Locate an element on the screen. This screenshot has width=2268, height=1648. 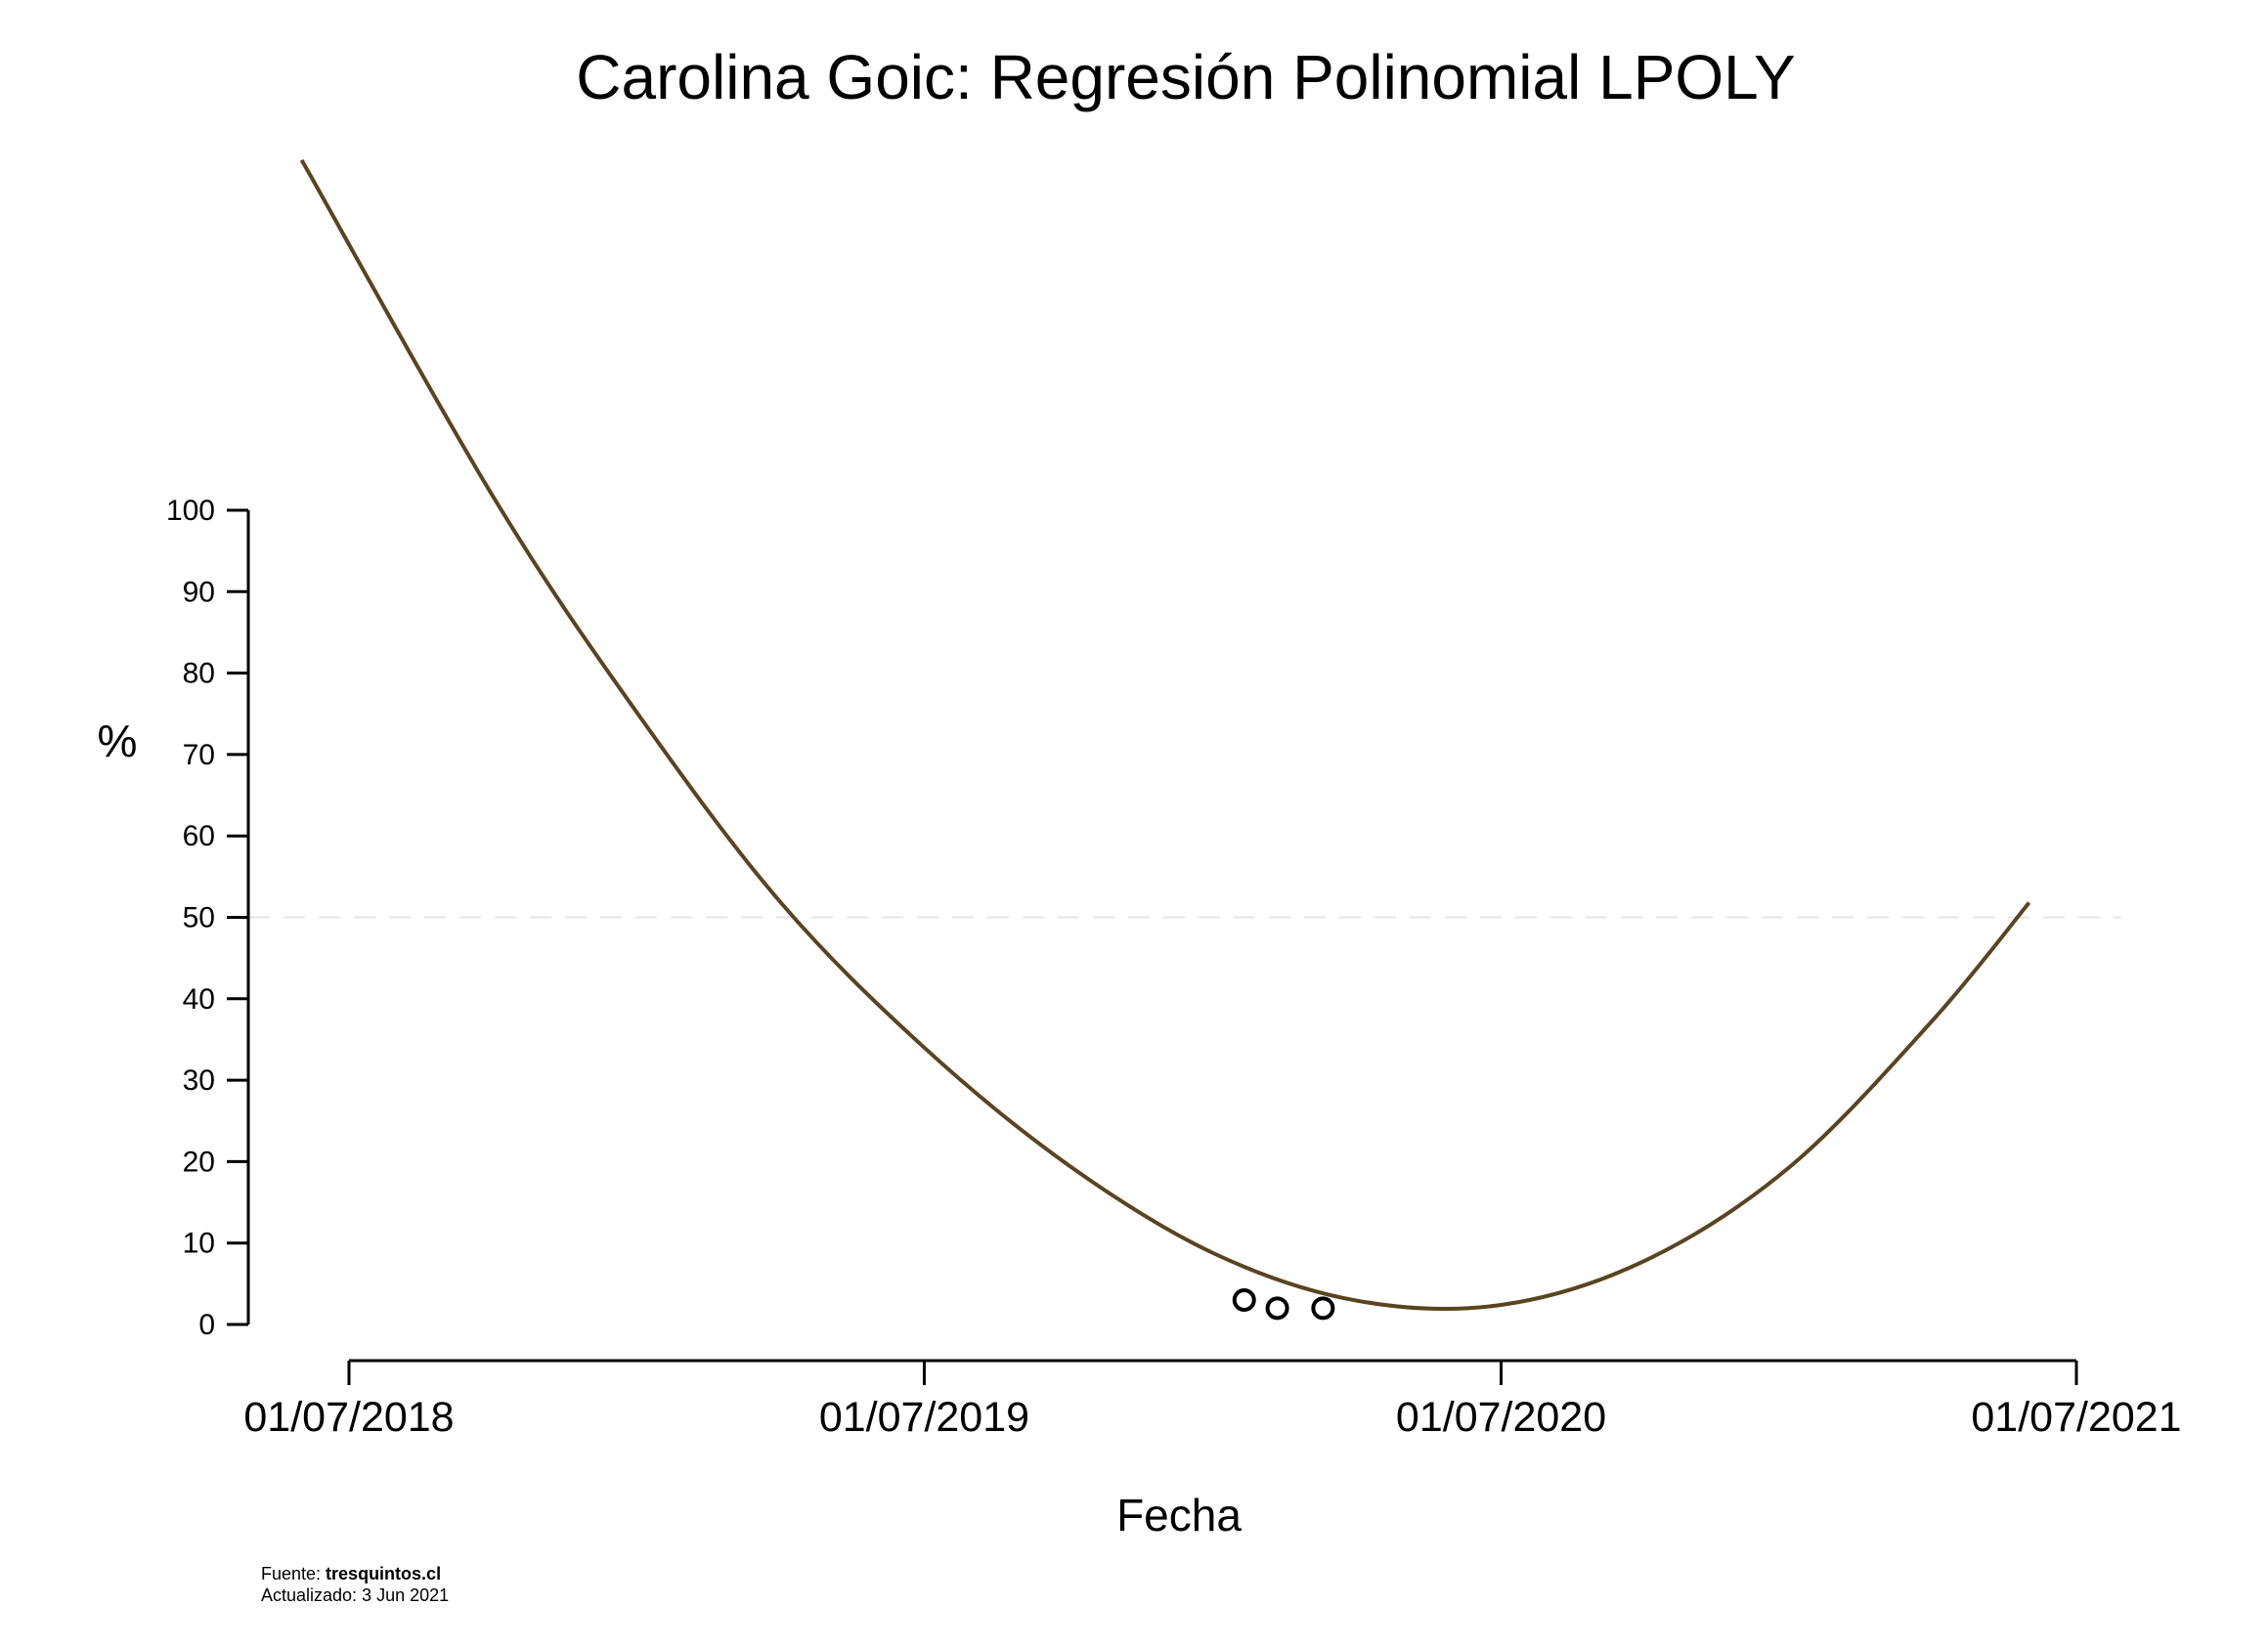
y-tick-label: 100 is located at coordinates (190, 511).